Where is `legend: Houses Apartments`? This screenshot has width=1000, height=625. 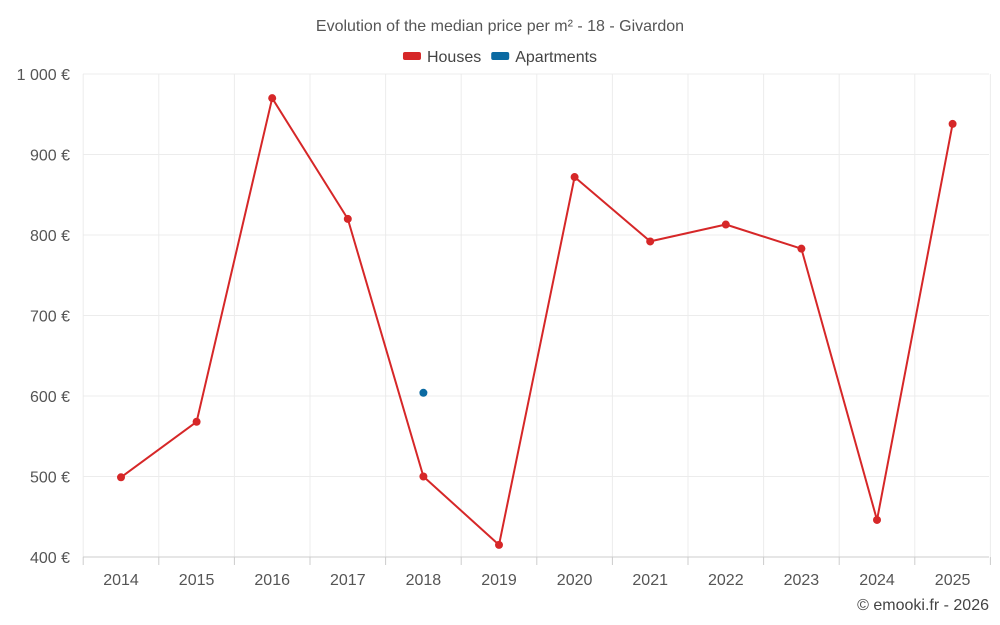
legend: Houses Apartments is located at coordinates (499, 57).